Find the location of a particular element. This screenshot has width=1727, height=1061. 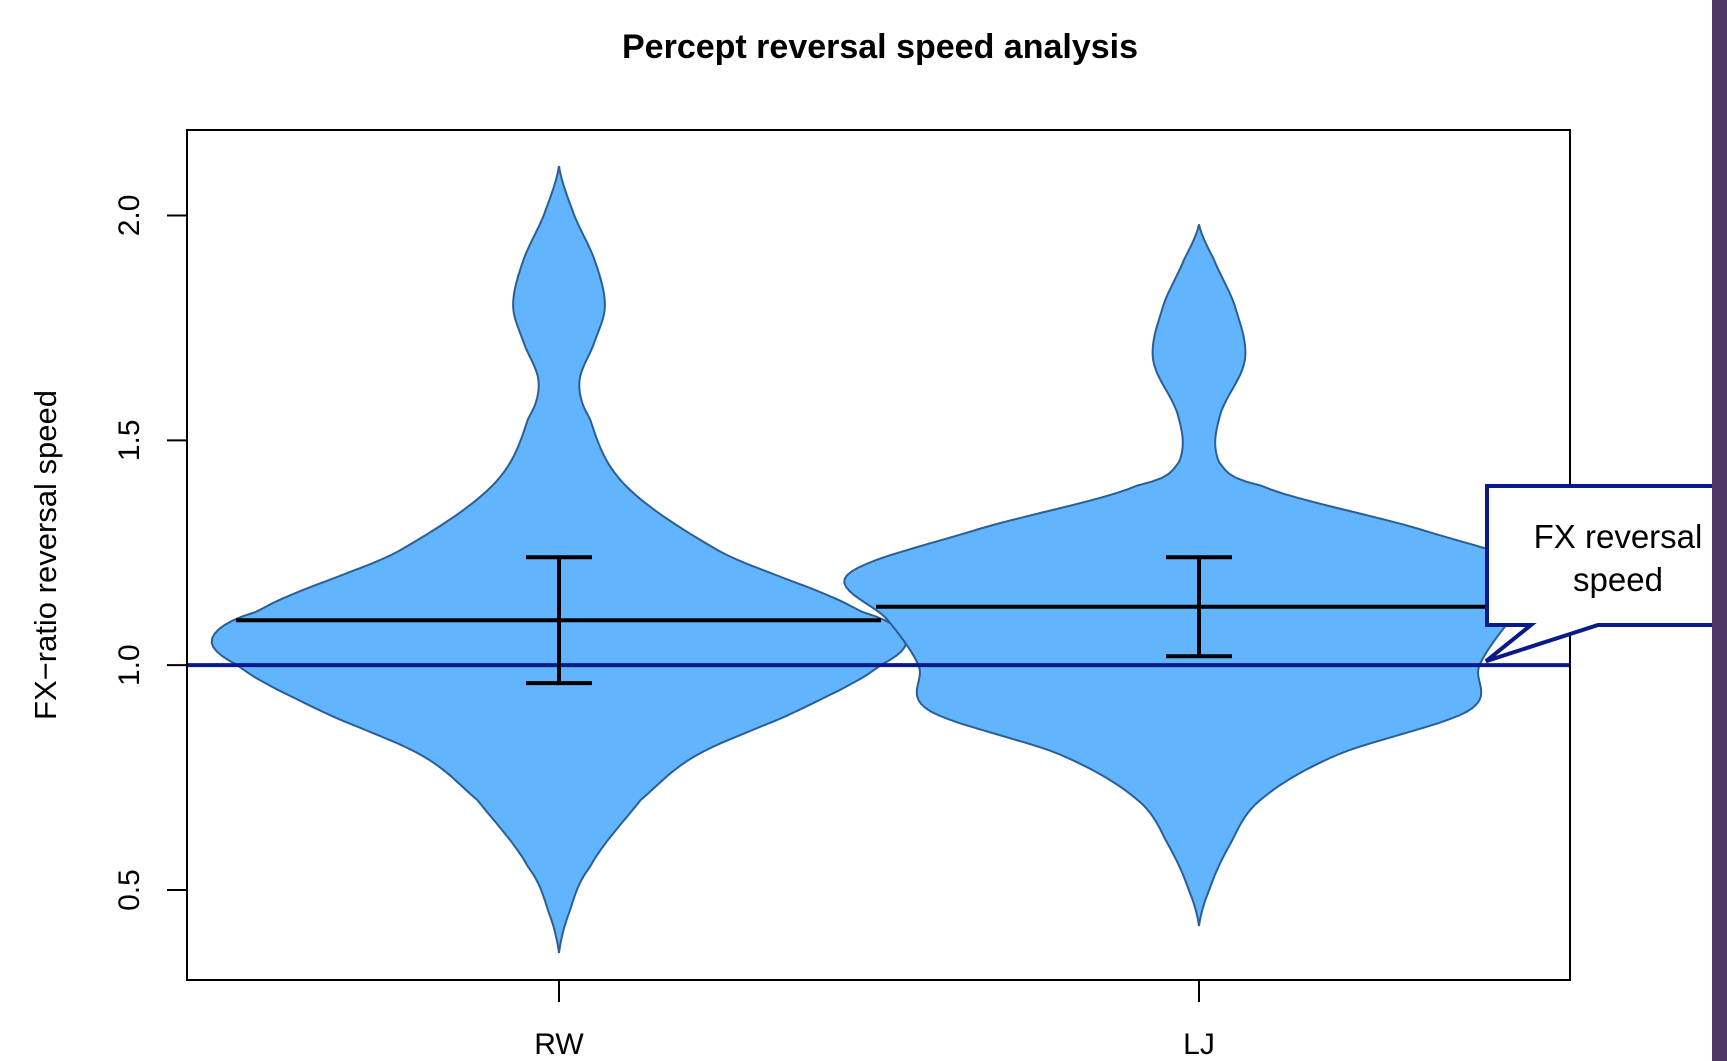

right-edge-bar is located at coordinates (1719, 530).